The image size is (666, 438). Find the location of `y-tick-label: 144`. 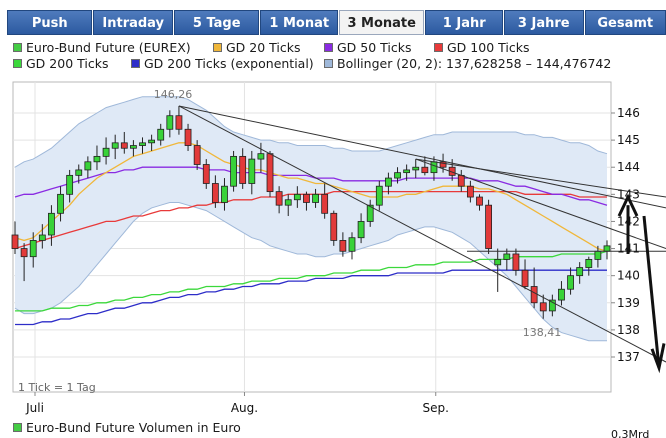

y-tick-label: 144 is located at coordinates (628, 167).